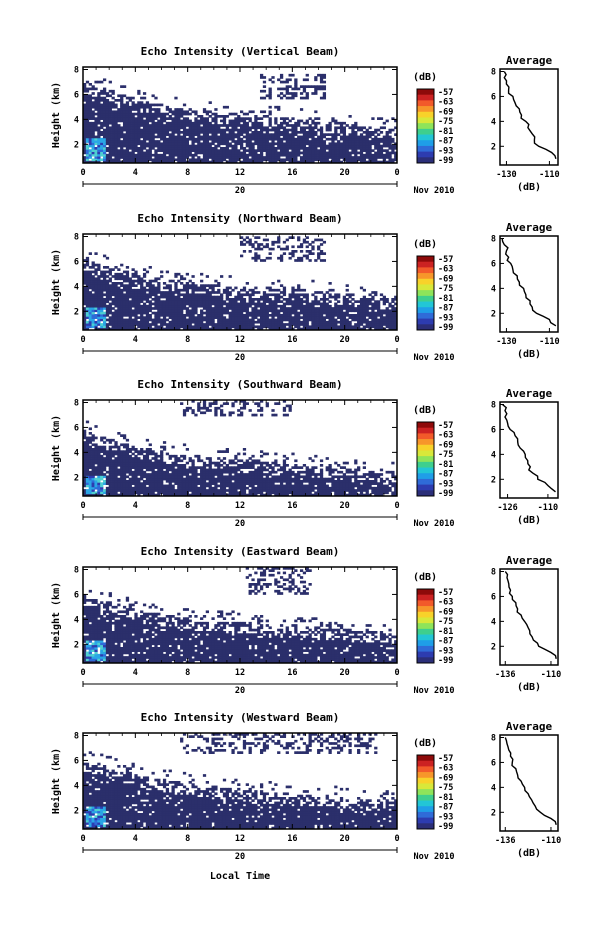 Image resolution: width=612 pixels, height=929 pixels. Describe the element at coordinates (493, 122) in the screenshot. I see `average-y-tick-label: 4` at that location.